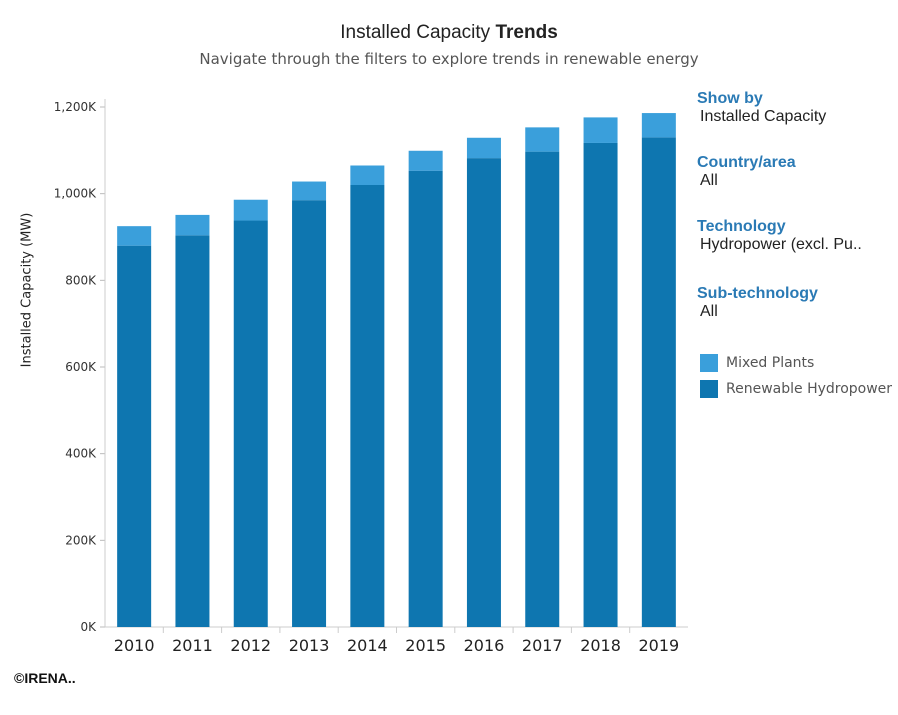  I want to click on bar-renewable-hydropower-2013, so click(309, 413).